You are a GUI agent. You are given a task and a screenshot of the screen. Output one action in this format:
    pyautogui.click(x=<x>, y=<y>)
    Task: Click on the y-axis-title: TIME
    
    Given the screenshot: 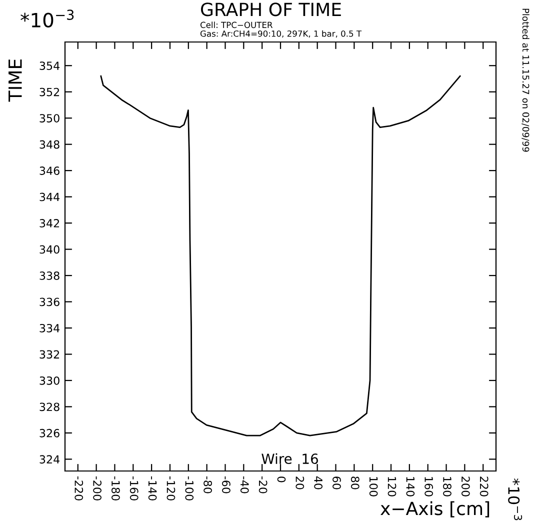 What is the action you would take?
    pyautogui.click(x=15, y=80)
    